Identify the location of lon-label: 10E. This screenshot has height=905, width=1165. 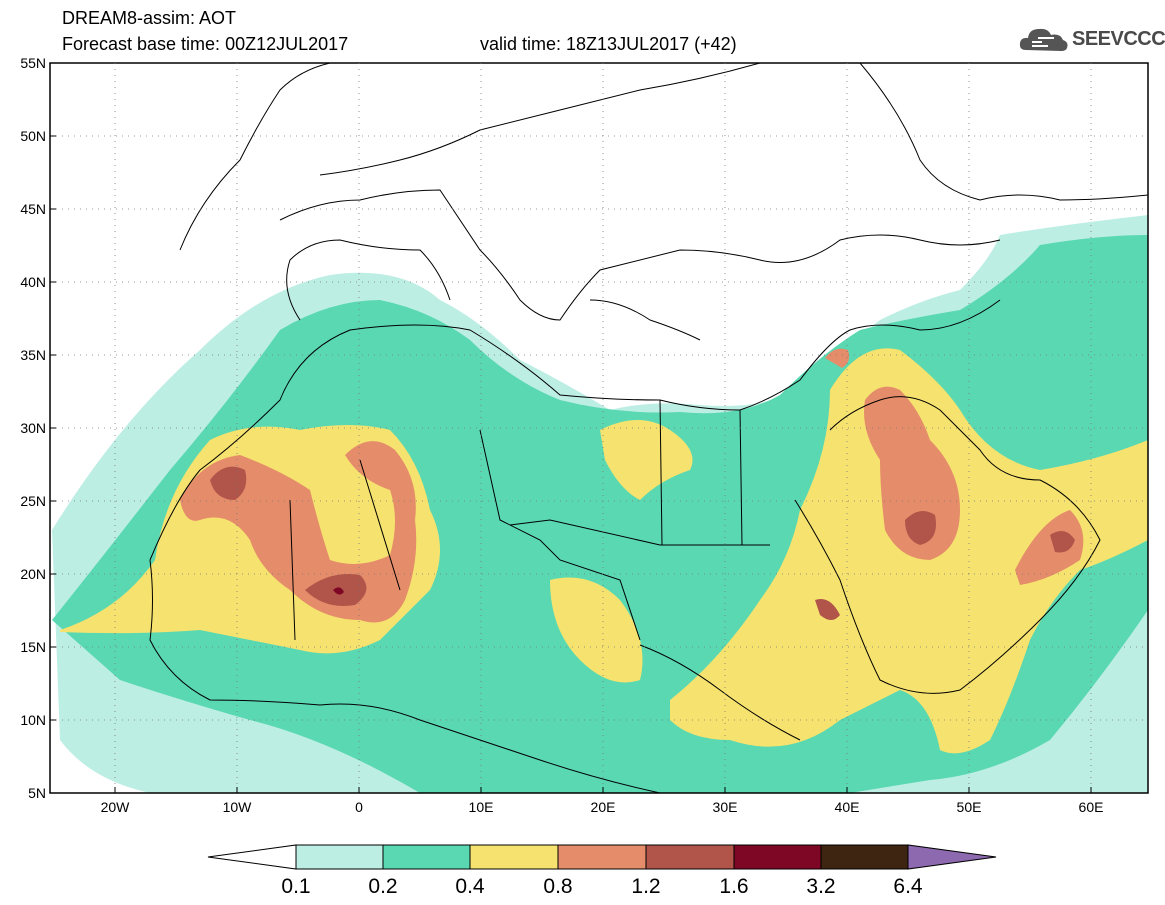
(481, 807).